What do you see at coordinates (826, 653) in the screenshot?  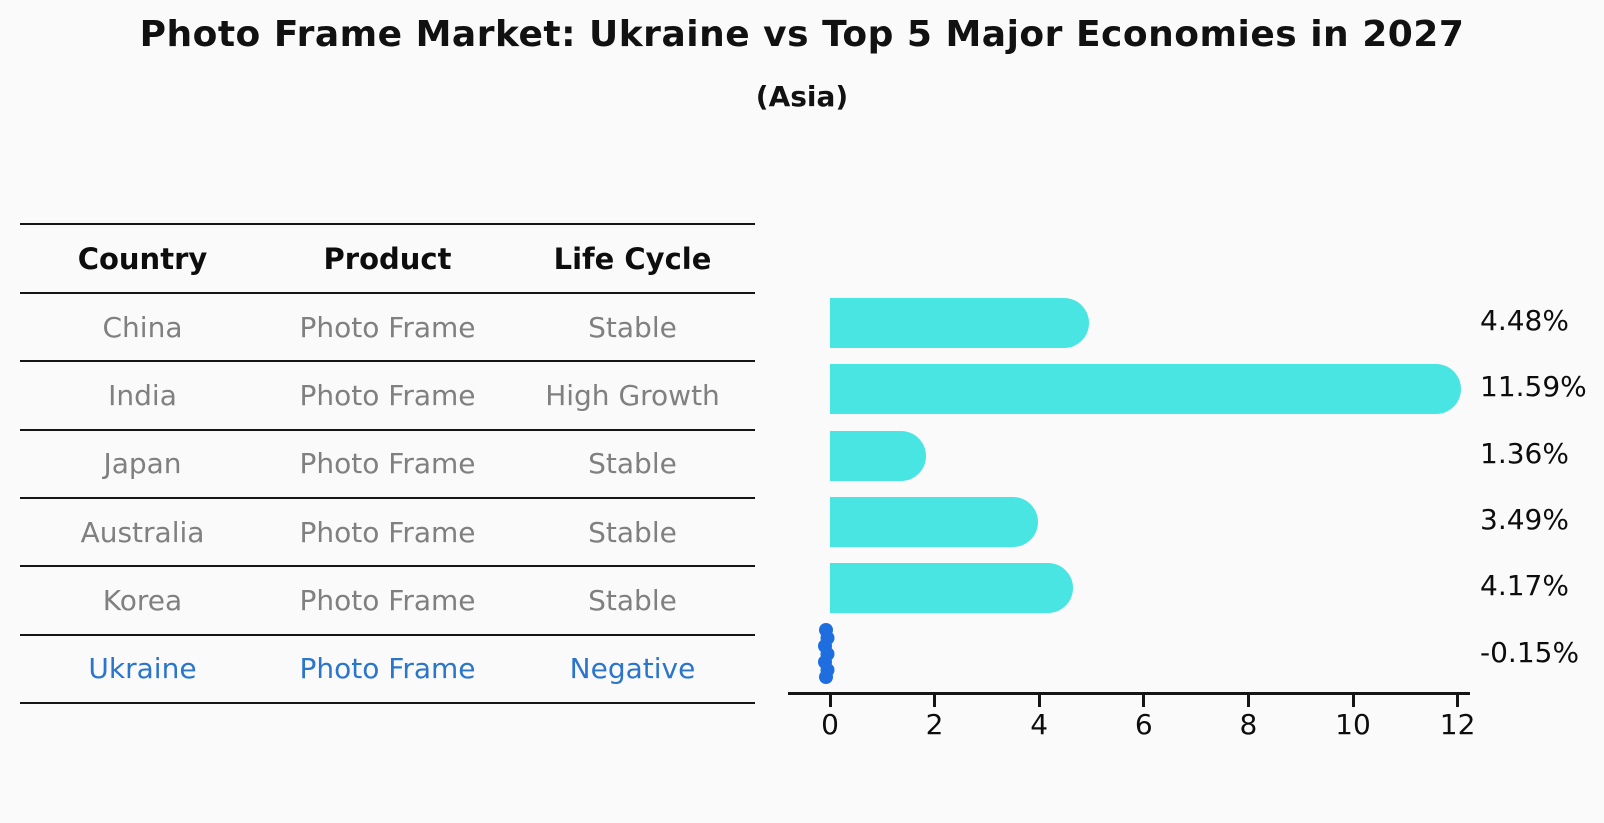 I see `squiggle-bar-icon` at bounding box center [826, 653].